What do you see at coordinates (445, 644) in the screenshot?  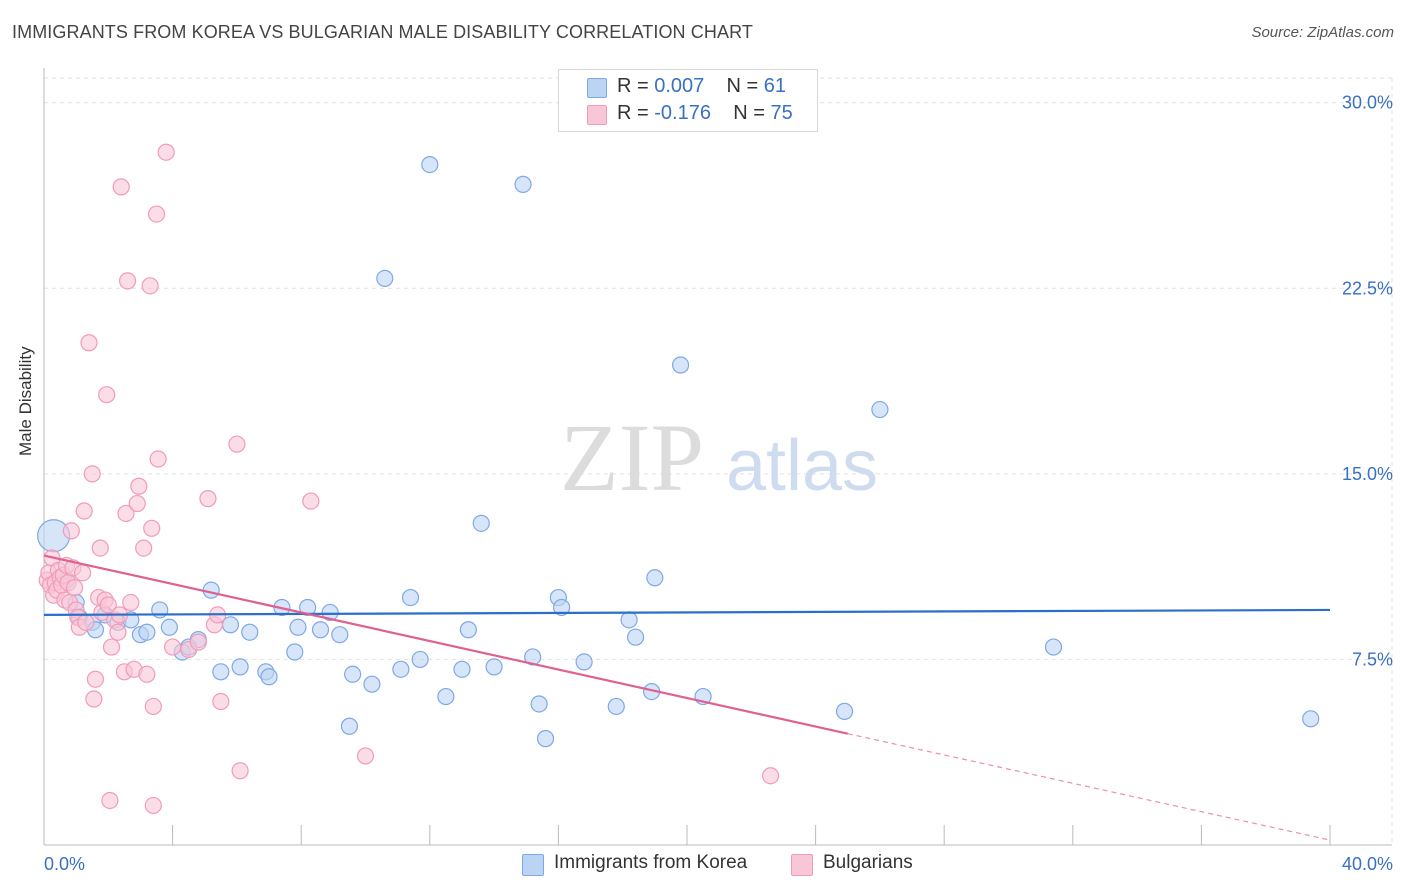 I see `bulgarian-trend-line` at bounding box center [445, 644].